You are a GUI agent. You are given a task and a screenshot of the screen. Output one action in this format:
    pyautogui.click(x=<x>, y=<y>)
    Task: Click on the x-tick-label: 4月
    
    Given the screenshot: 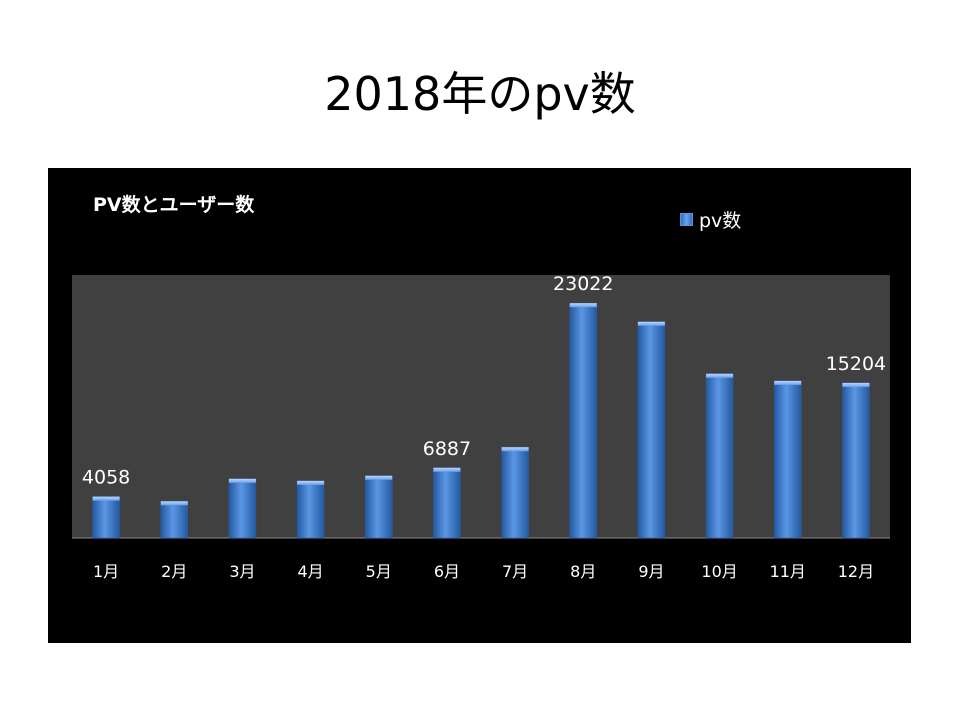 What is the action you would take?
    pyautogui.click(x=310, y=571)
    